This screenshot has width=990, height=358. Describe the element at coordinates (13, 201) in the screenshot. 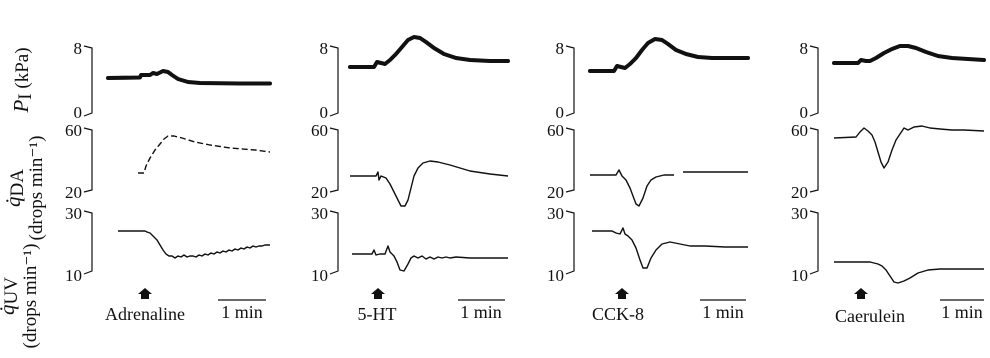

I see `y-label-duct-flow-symbol: q̇` at that location.